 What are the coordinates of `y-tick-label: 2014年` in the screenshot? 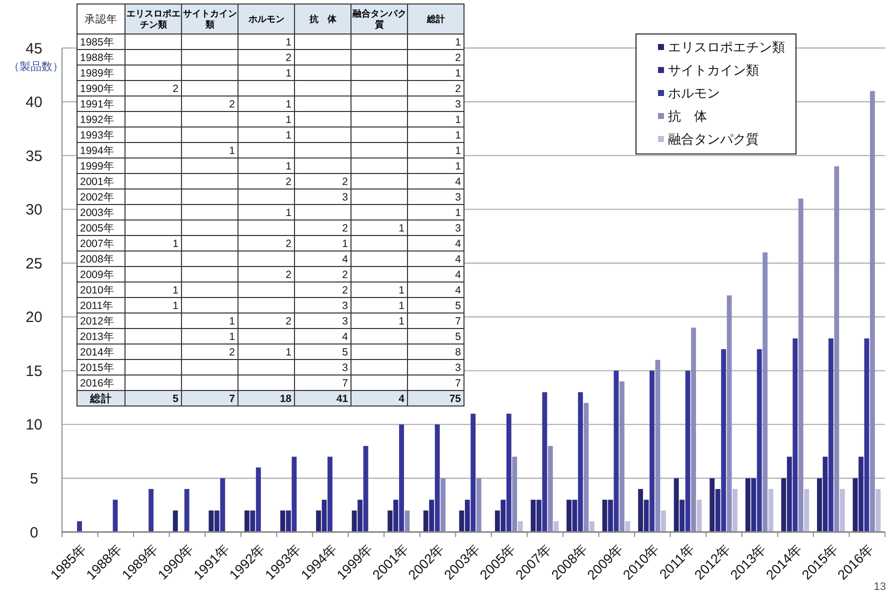 It's located at (97, 352).